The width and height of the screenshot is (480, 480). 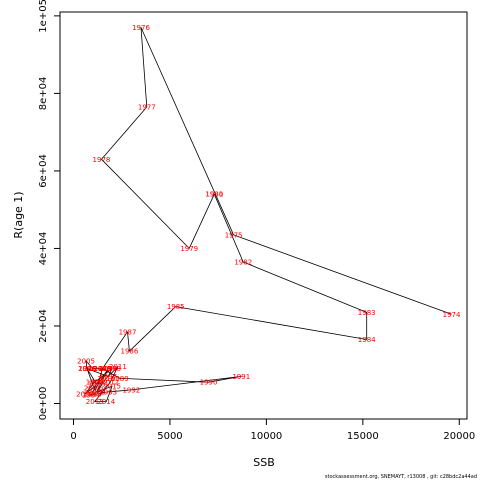 What do you see at coordinates (367, 340) in the screenshot?
I see `year-label: 1984` at bounding box center [367, 340].